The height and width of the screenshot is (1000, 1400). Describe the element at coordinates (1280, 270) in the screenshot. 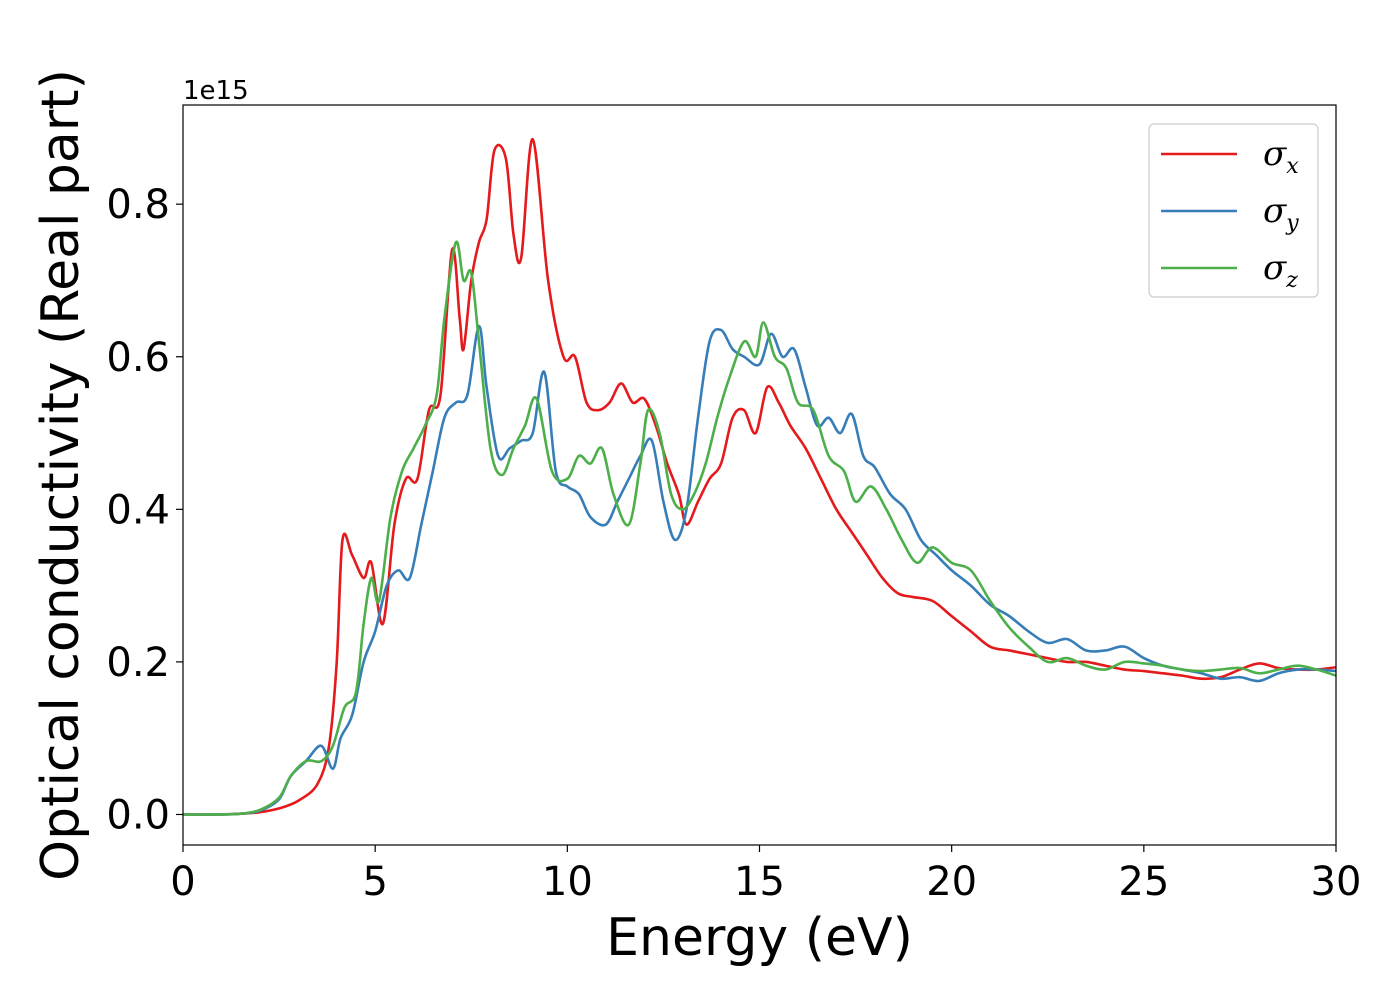

I see `legend-label-sigma-z: σz` at that location.